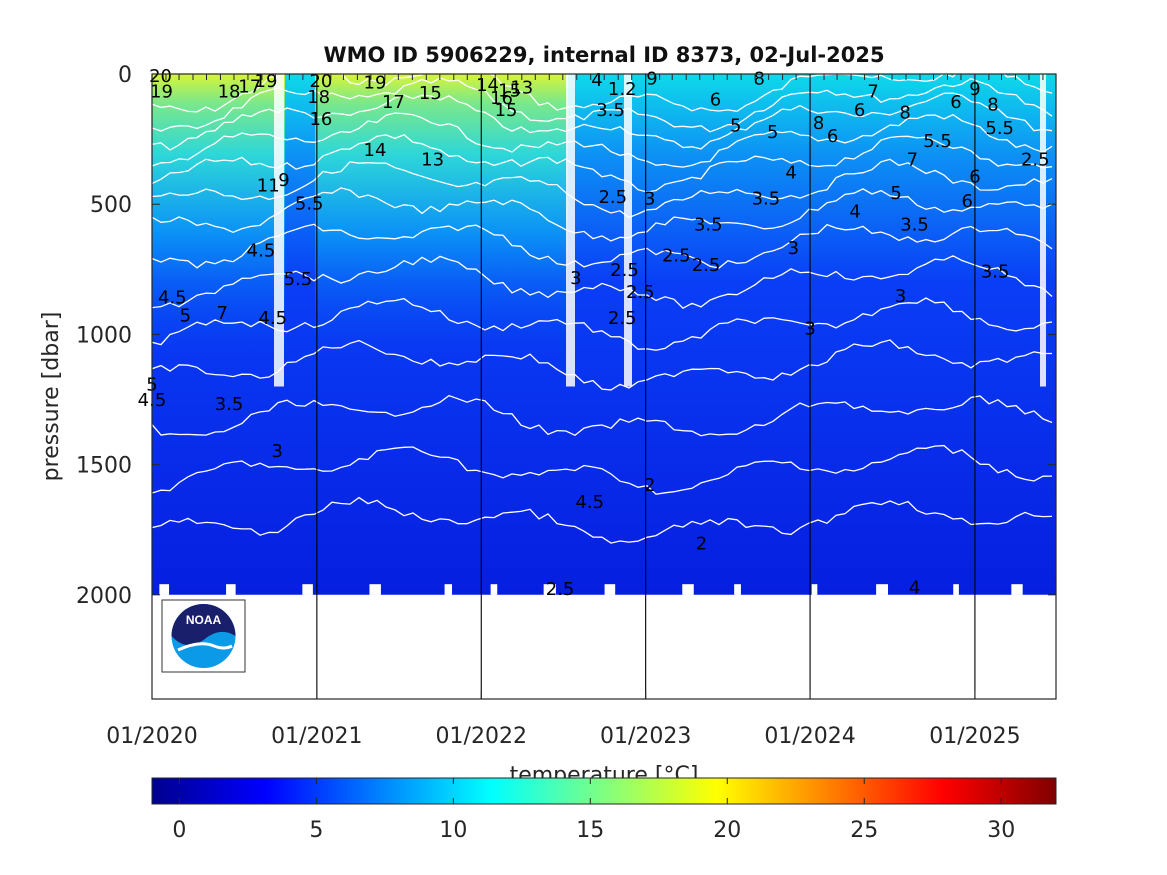 The width and height of the screenshot is (1167, 875). I want to click on colorbar-tick-label: 20, so click(727, 830).